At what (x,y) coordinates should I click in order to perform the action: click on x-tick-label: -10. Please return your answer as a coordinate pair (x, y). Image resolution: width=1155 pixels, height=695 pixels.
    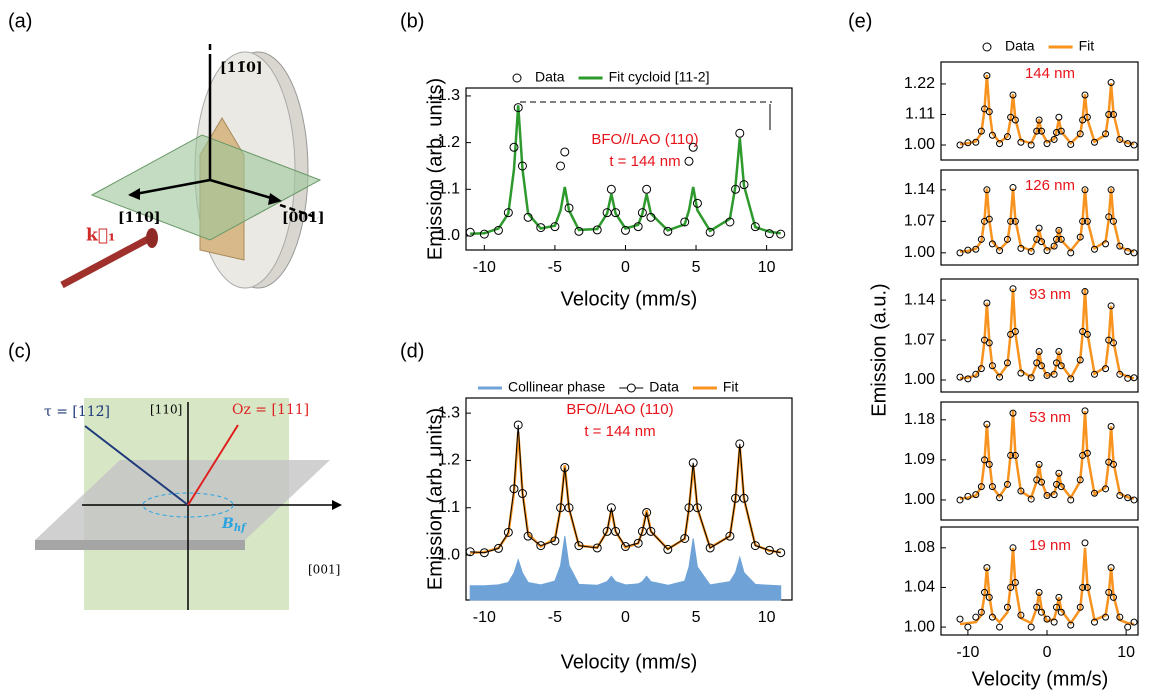
    Looking at the image, I should click on (967, 652).